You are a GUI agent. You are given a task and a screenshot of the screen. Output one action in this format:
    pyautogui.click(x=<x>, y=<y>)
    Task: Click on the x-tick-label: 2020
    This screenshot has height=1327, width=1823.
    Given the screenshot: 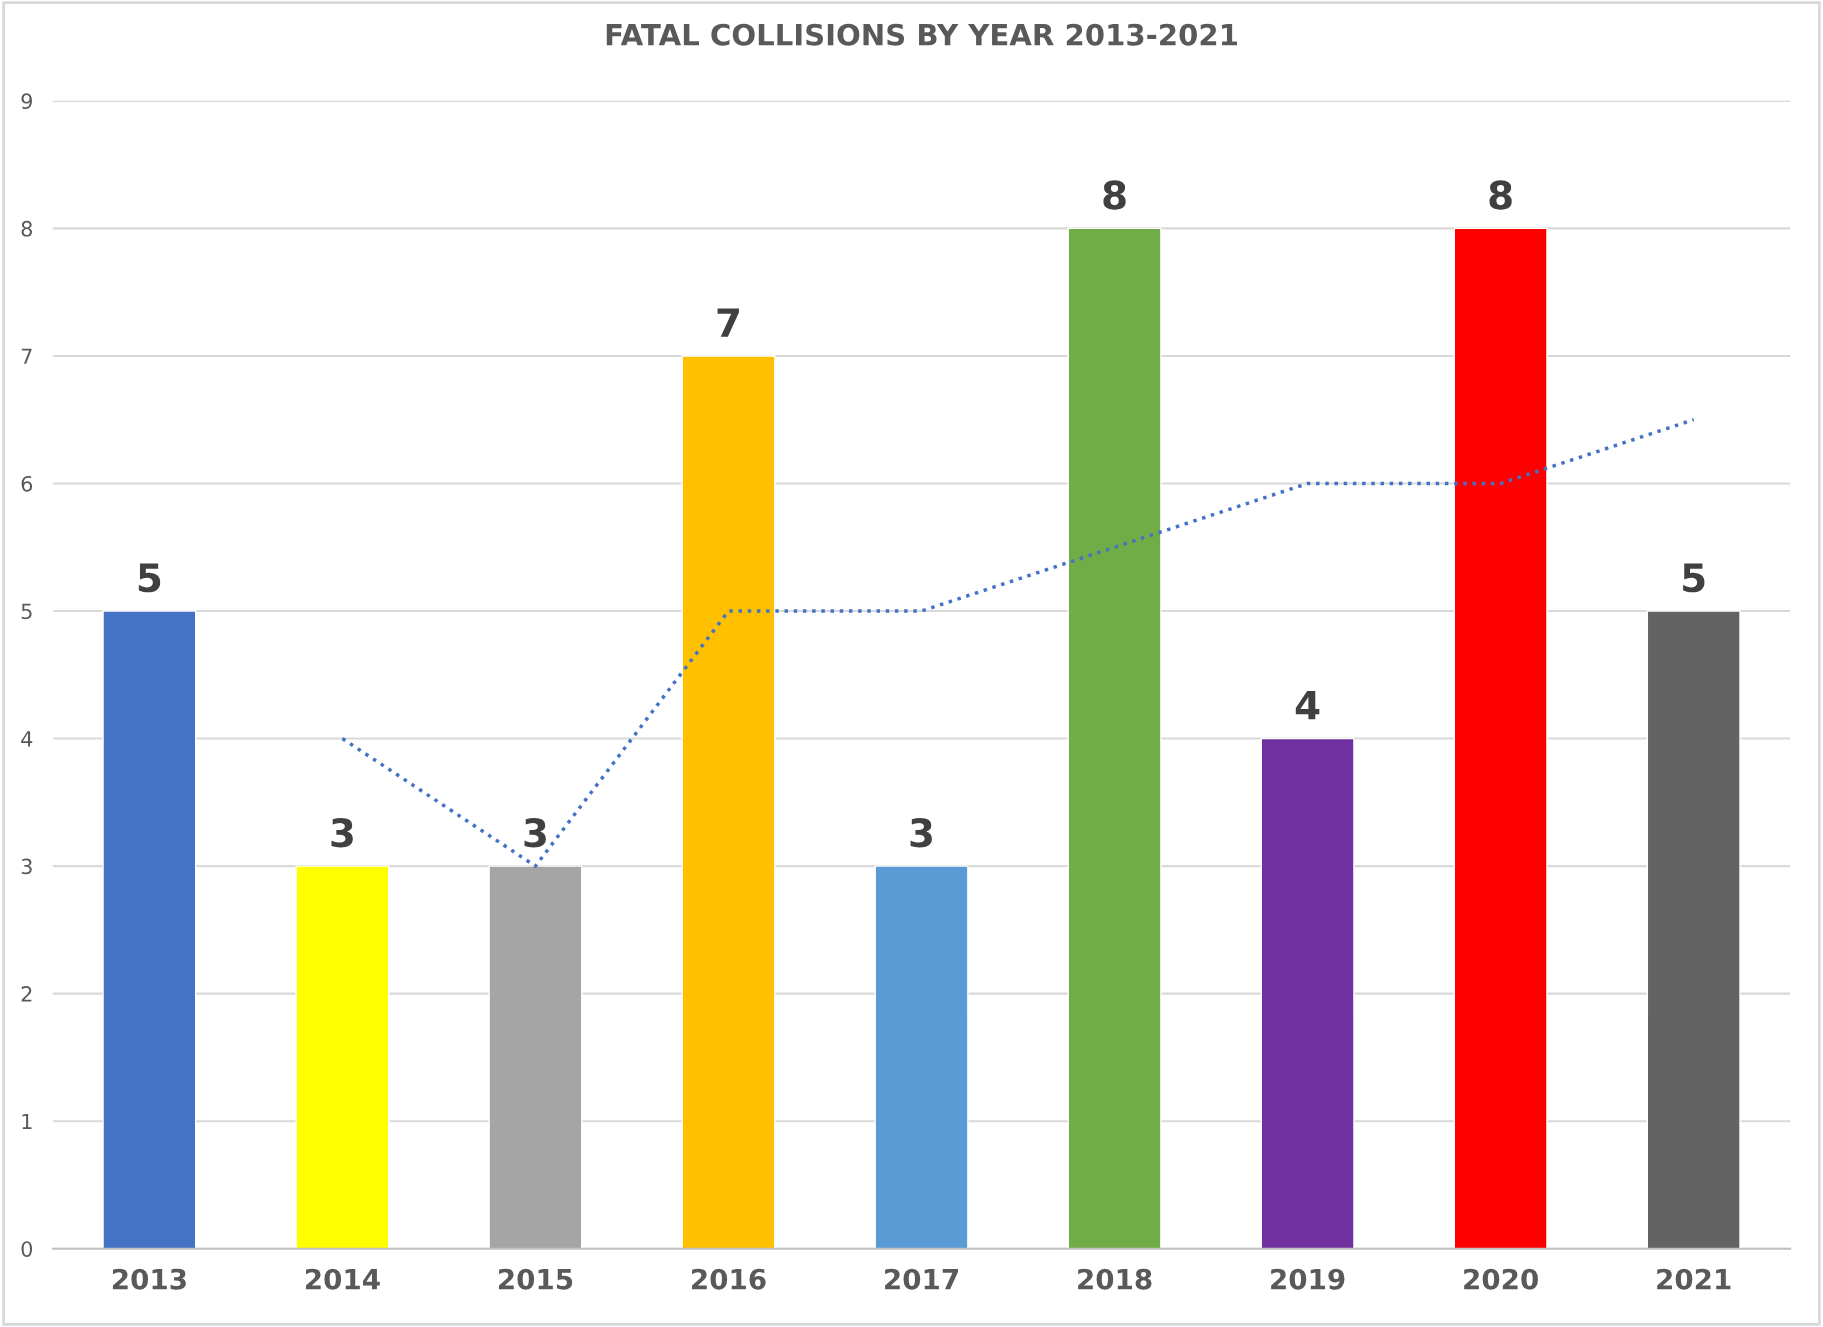 What is the action you would take?
    pyautogui.click(x=1501, y=1279)
    